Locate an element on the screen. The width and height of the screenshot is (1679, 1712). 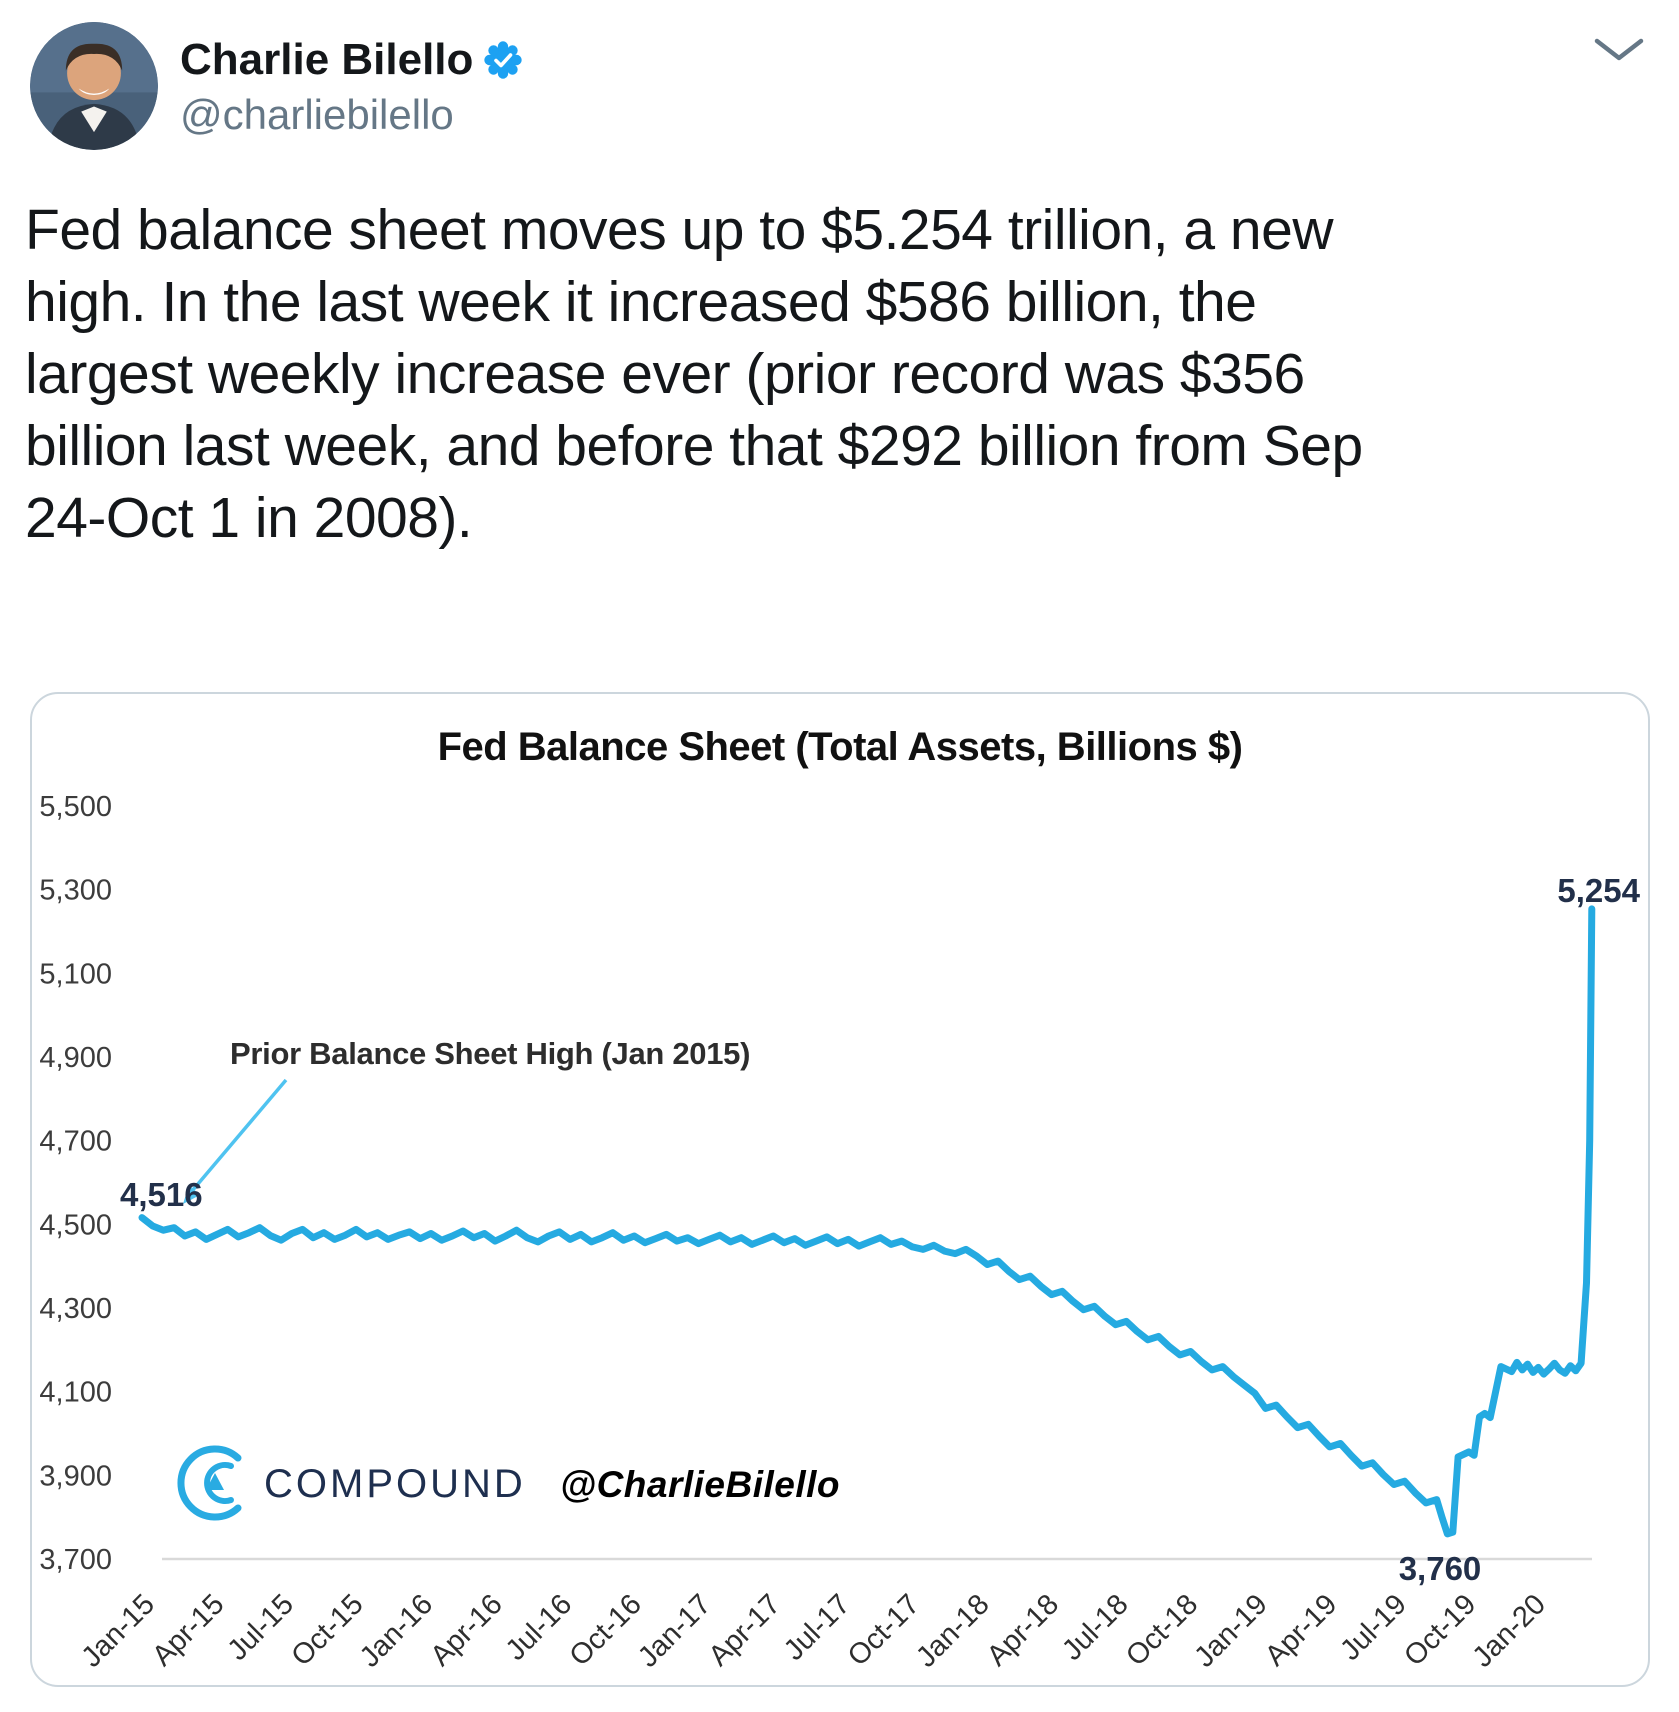
svg-text: Oct-18 is located at coordinates (1162, 1630).